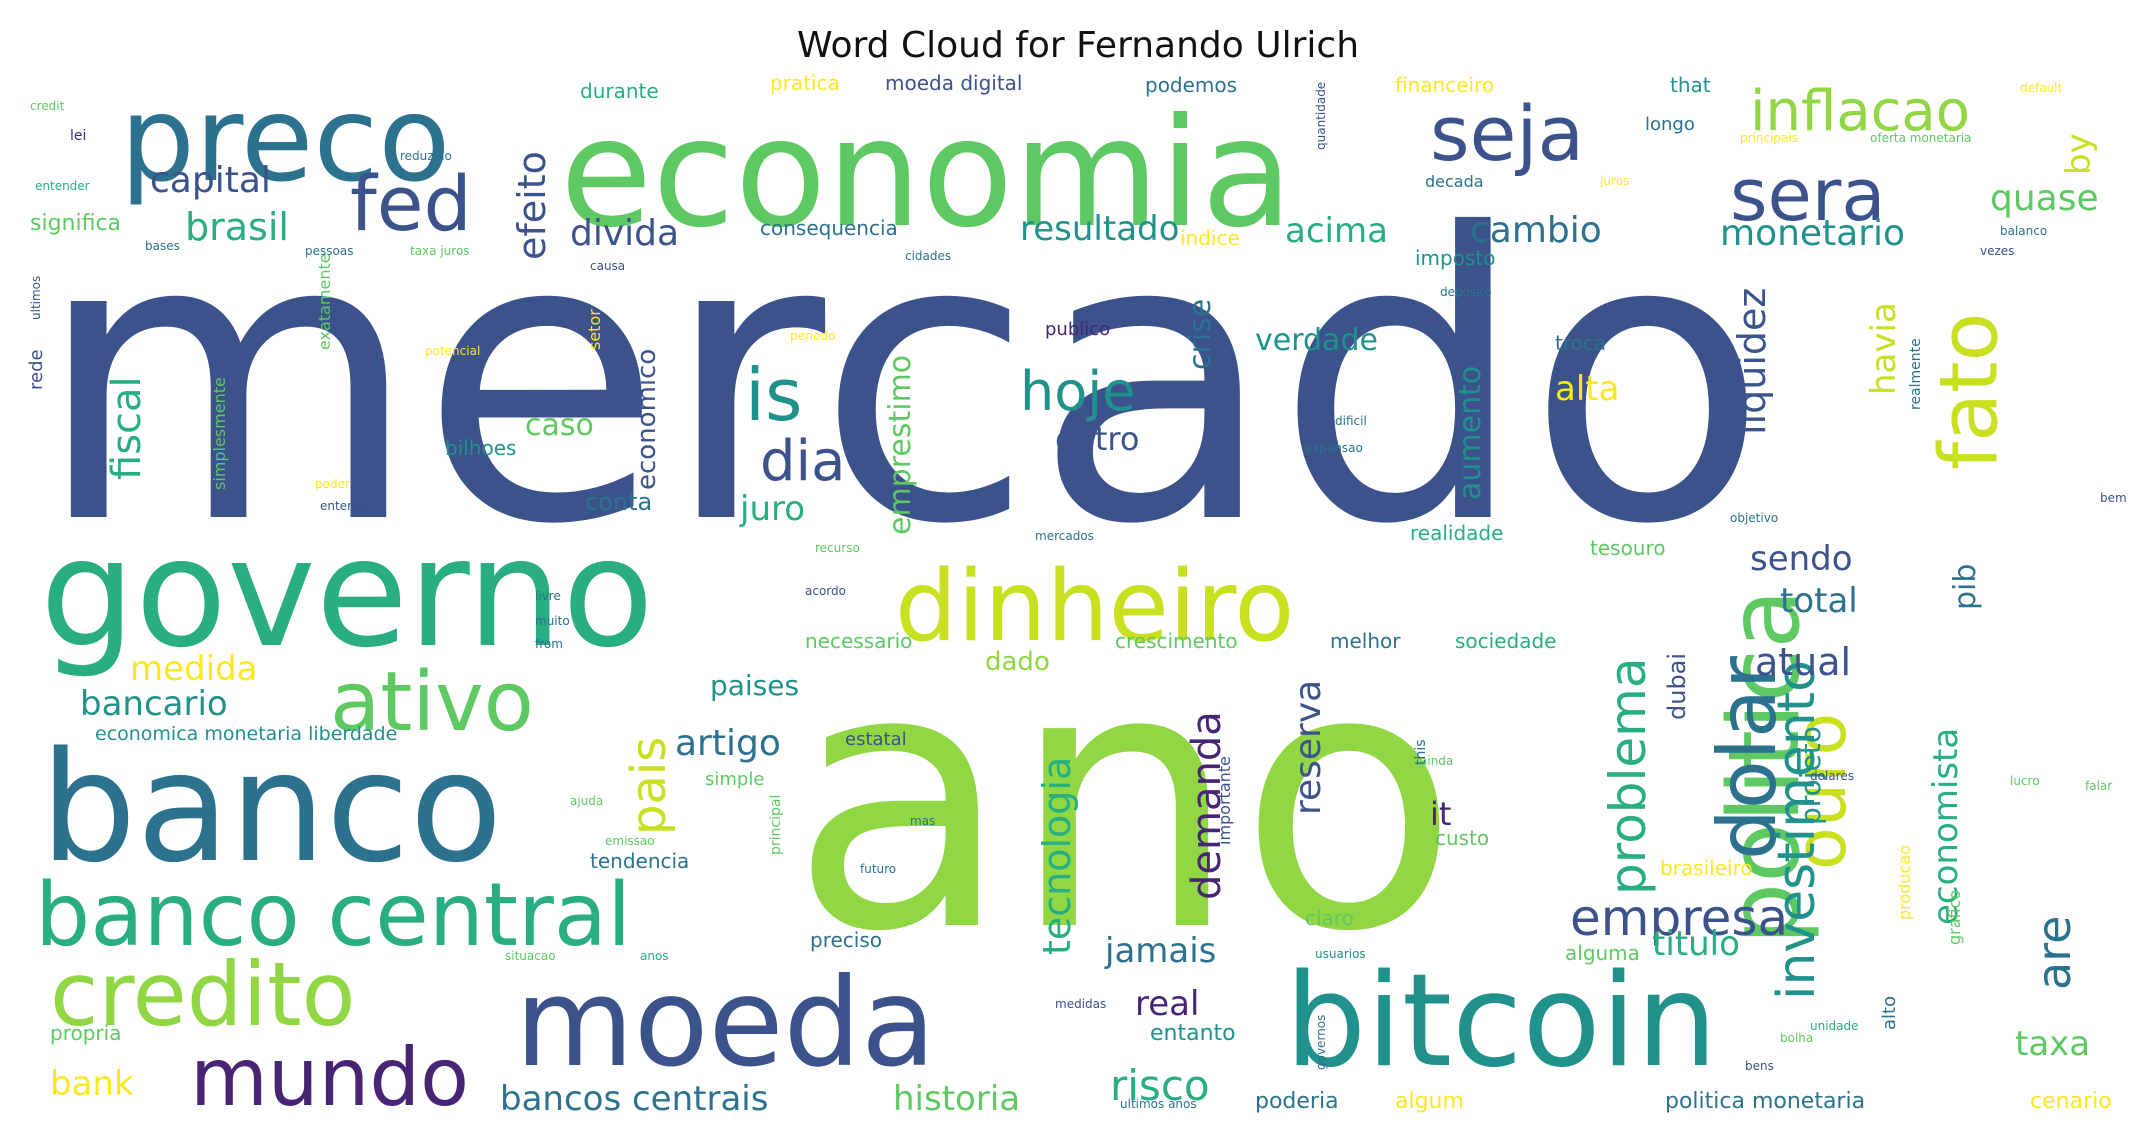  I want to click on word-crescimento: crescimento, so click(1176, 641).